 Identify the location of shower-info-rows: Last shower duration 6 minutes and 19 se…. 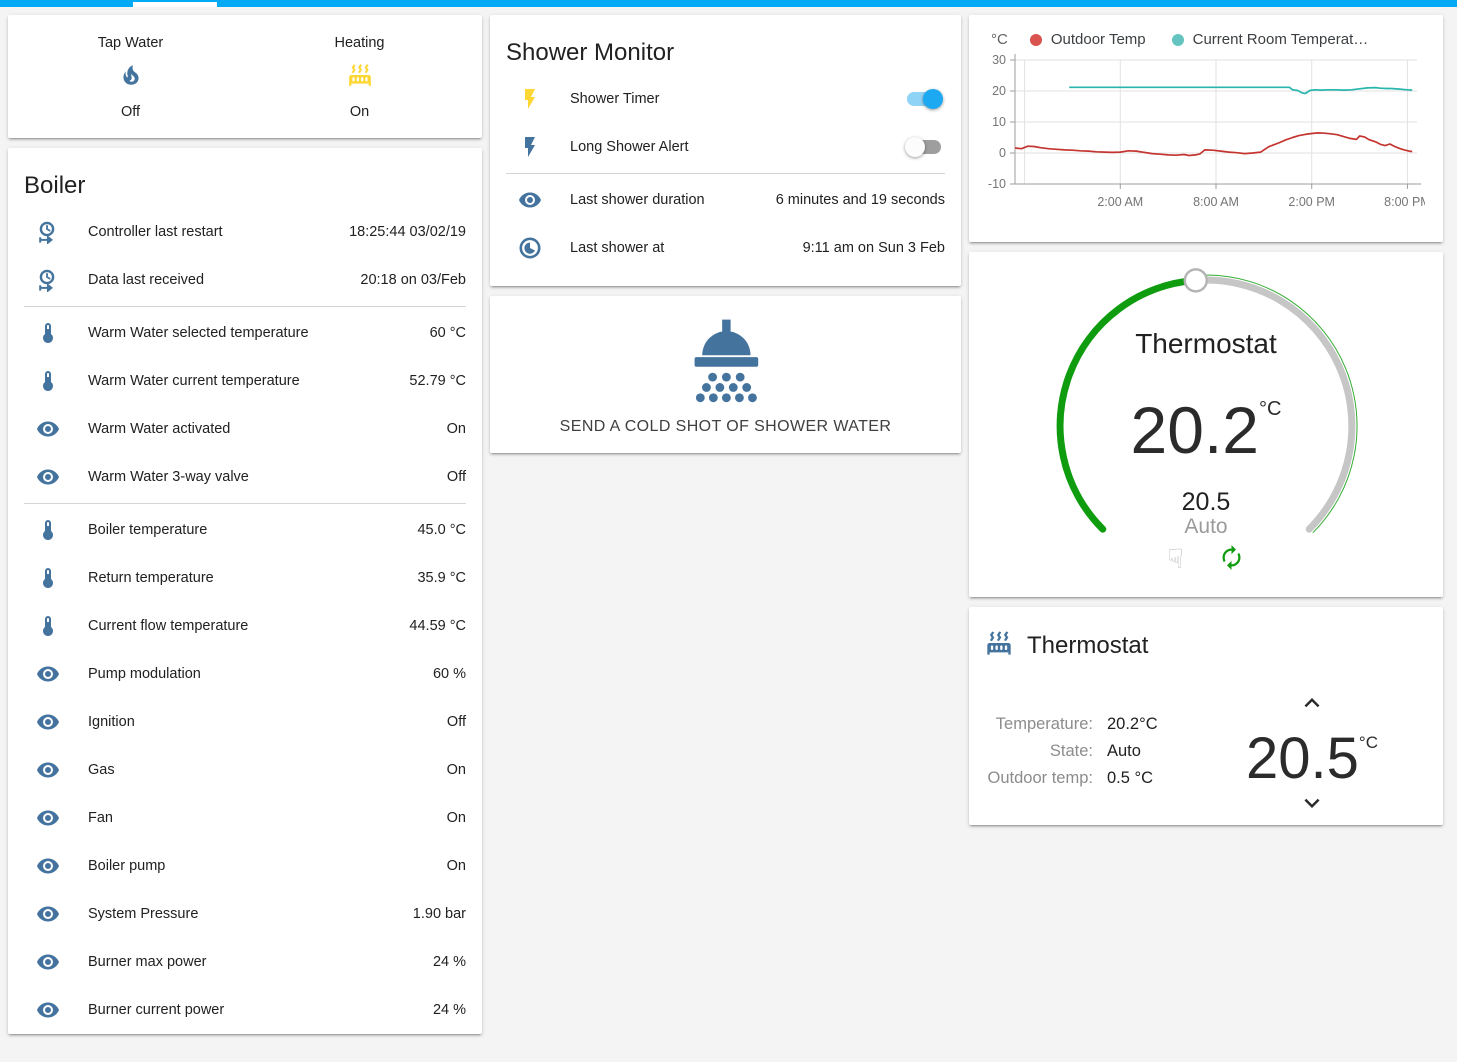
(725, 224).